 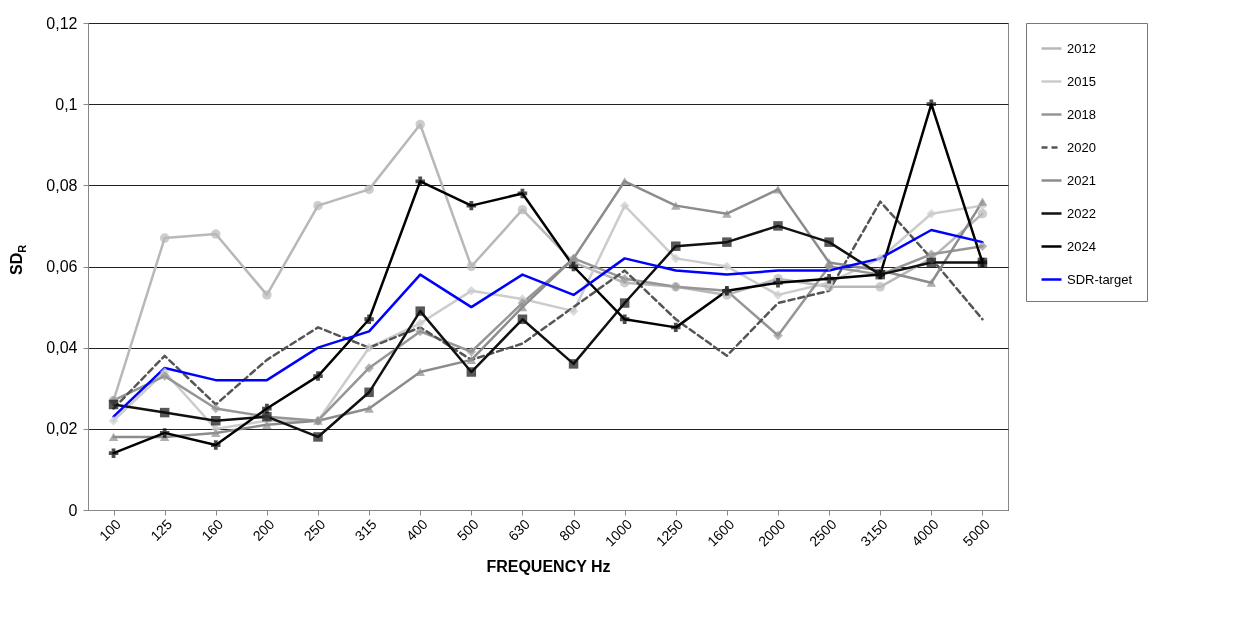 What do you see at coordinates (62, 185) in the screenshot?
I see `y-tick-label: 0,08` at bounding box center [62, 185].